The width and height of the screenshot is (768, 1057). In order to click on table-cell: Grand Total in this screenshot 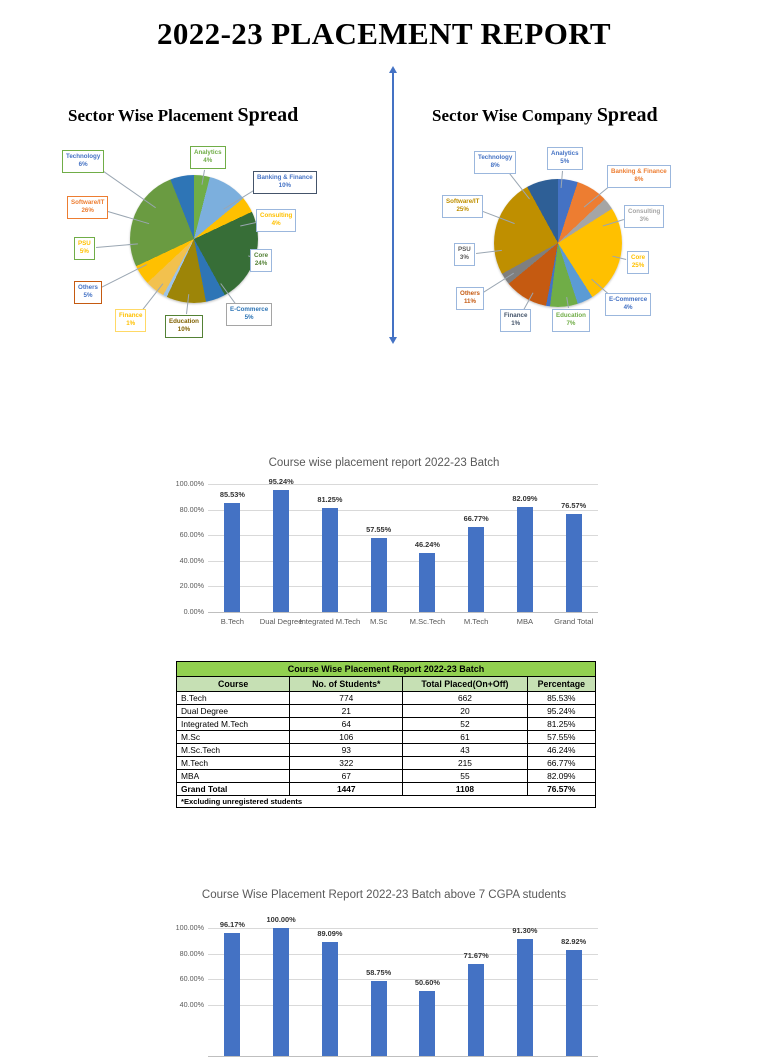, I will do `click(233, 789)`.